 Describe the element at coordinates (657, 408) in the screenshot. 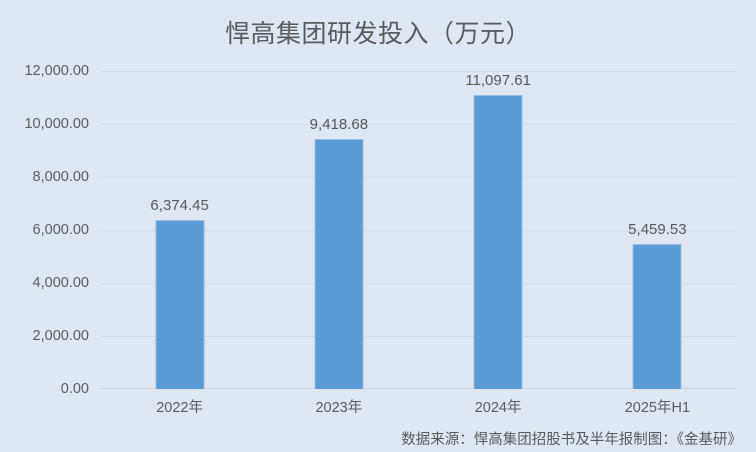

I see `x-axis-tick-label: 2025年H1` at that location.